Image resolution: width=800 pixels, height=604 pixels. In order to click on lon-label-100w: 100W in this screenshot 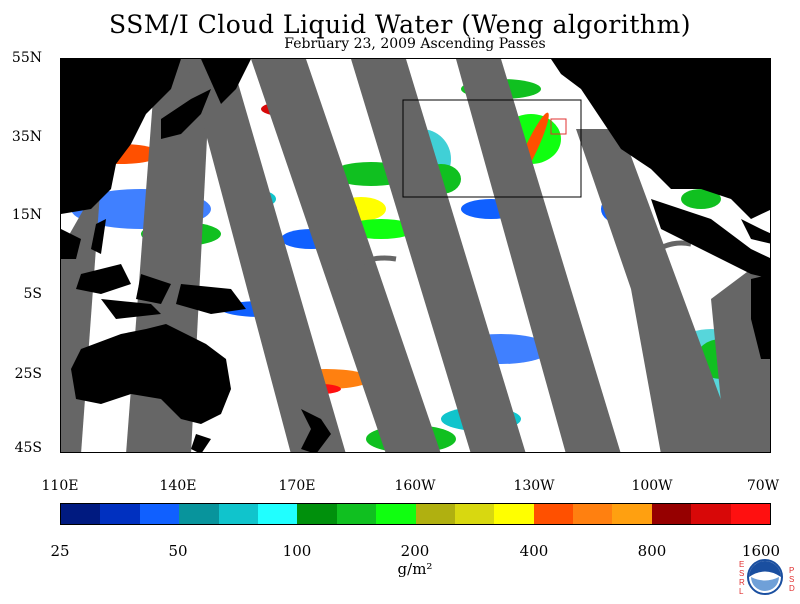, I will do `click(652, 486)`.